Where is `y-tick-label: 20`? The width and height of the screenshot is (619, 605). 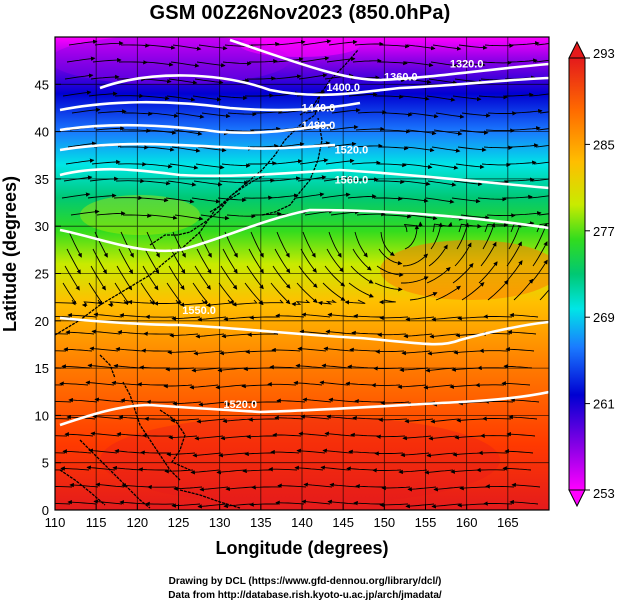 y-tick-label: 20 is located at coordinates (42, 321).